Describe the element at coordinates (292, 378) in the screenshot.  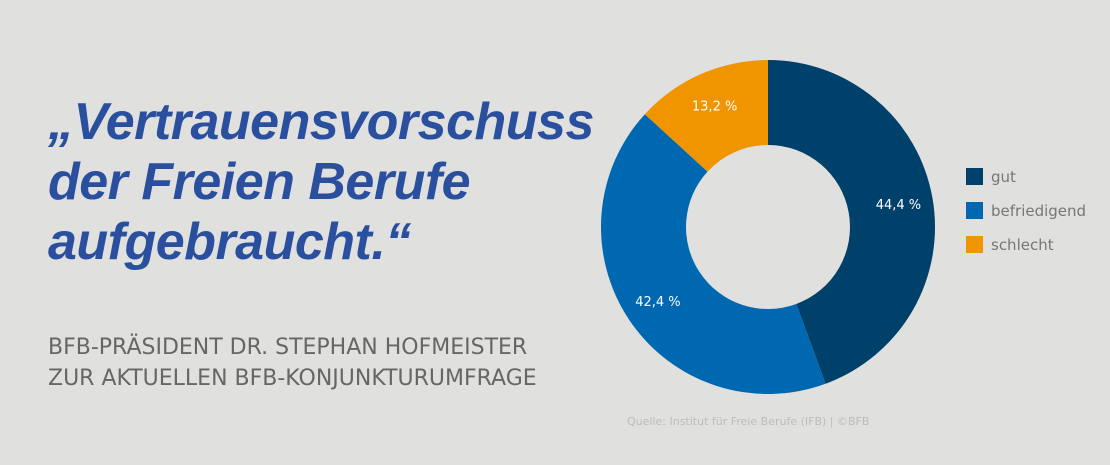
I see `subtitle-line: ZUR AKTUELLEN BFB-KONJUNKTURUMFRAGE` at that location.